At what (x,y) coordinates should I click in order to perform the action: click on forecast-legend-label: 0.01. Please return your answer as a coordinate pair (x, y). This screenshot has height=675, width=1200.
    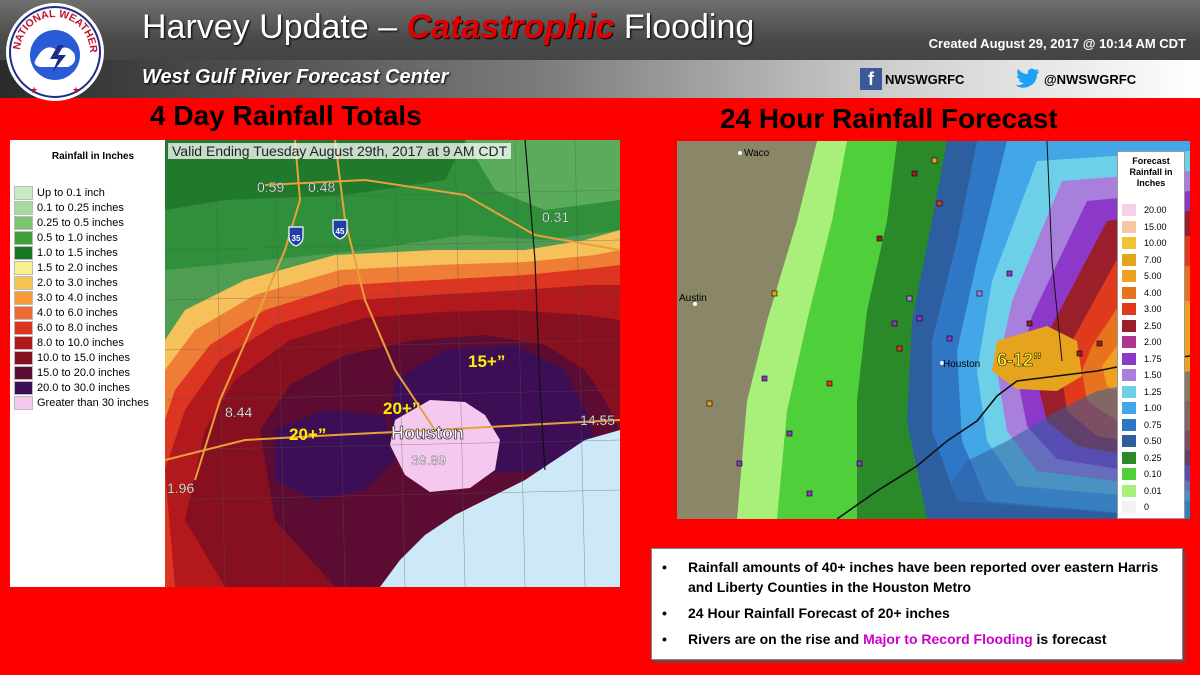
    Looking at the image, I should click on (1153, 490).